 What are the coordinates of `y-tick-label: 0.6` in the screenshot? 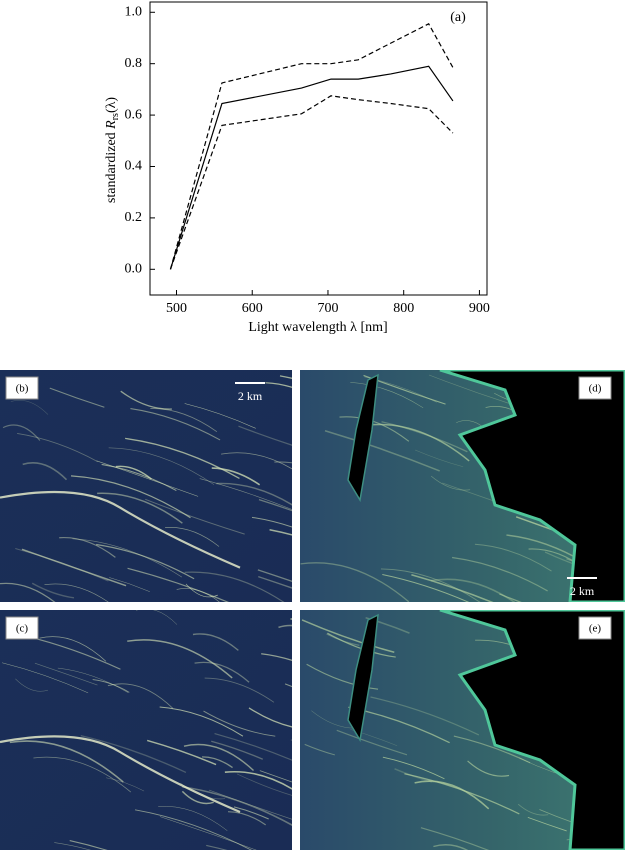 It's located at (134, 114).